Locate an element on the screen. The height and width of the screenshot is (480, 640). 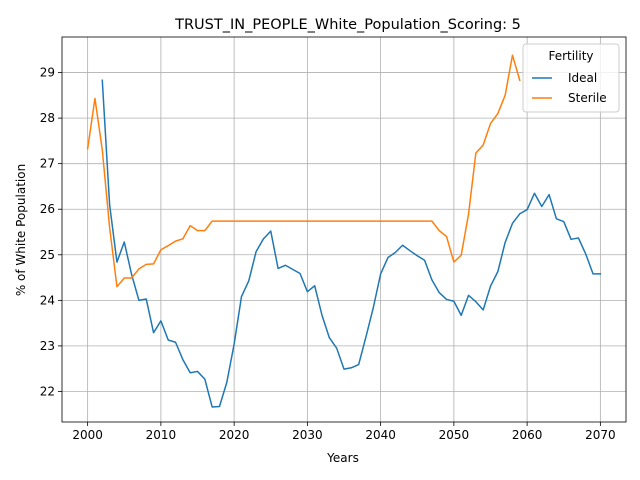
y-tick-label: 29 is located at coordinates (47, 73).